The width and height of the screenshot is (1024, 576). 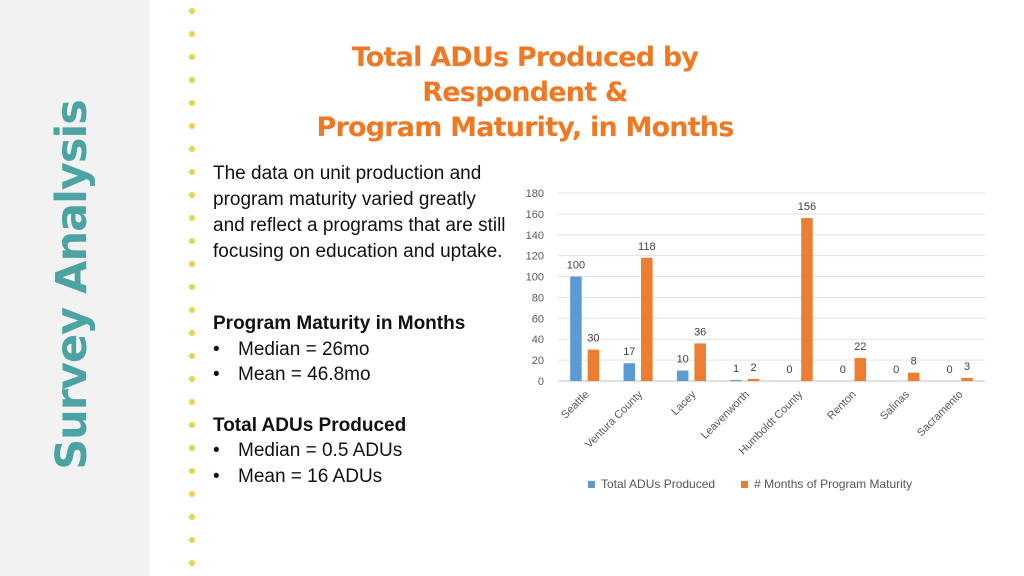 What do you see at coordinates (895, 405) in the screenshot?
I see `x-tick-label: Salinas` at bounding box center [895, 405].